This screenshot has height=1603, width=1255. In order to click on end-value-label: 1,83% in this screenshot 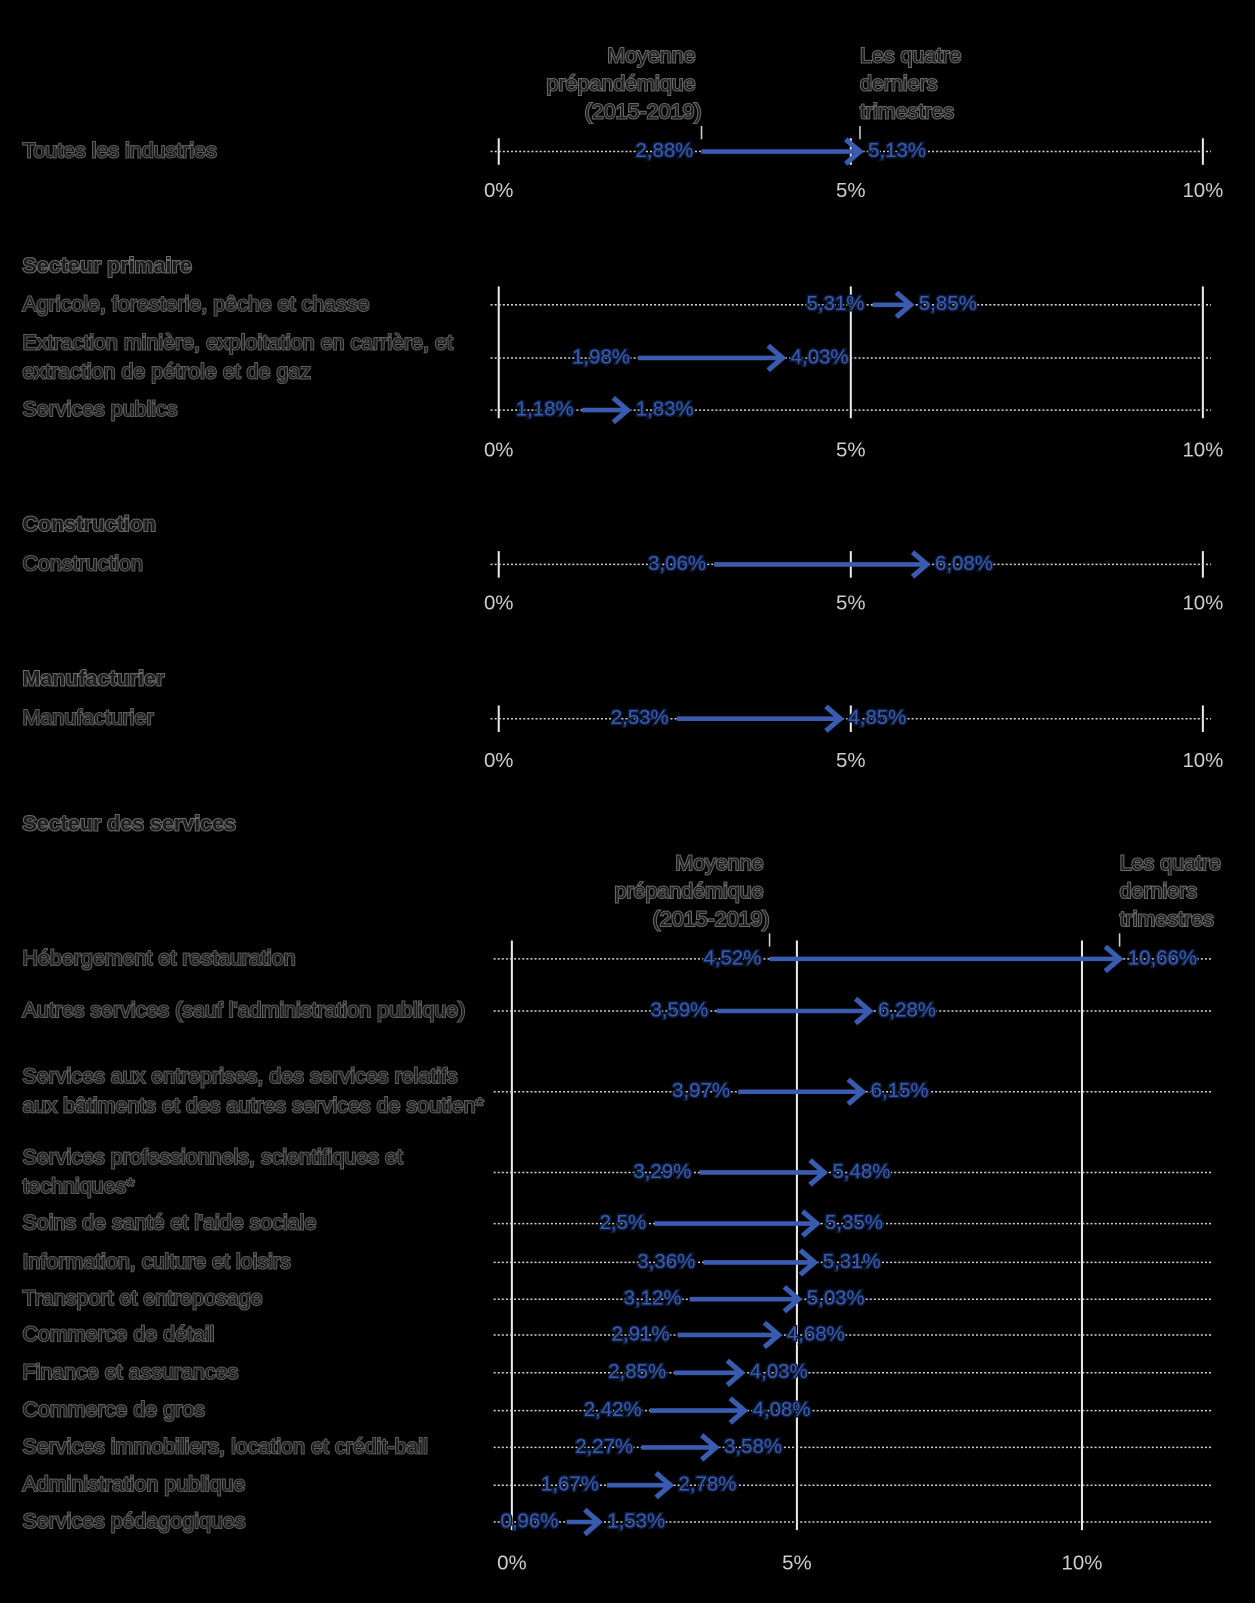, I will do `click(665, 409)`.